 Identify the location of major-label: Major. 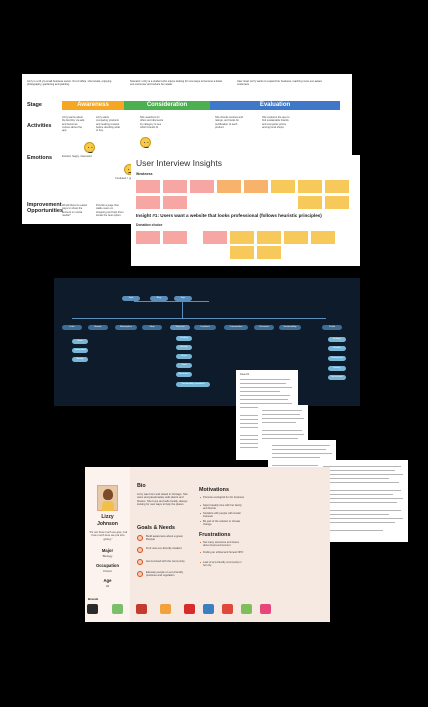
(107, 550).